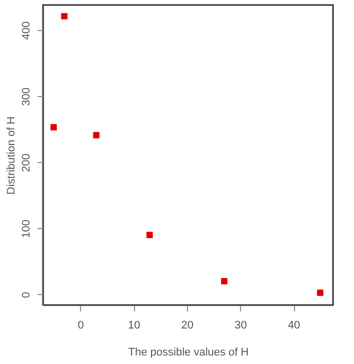 The image size is (354, 364). What do you see at coordinates (294, 326) in the screenshot?
I see `x-tick-label: 40` at bounding box center [294, 326].